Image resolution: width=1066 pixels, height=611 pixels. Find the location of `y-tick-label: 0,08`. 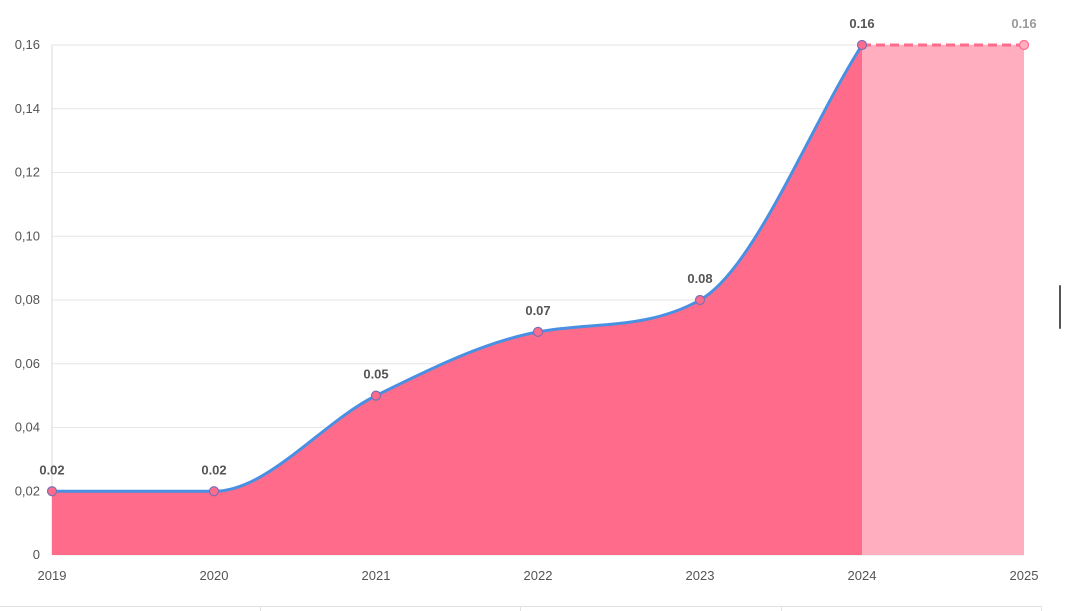

y-tick-label: 0,08 is located at coordinates (27, 299).